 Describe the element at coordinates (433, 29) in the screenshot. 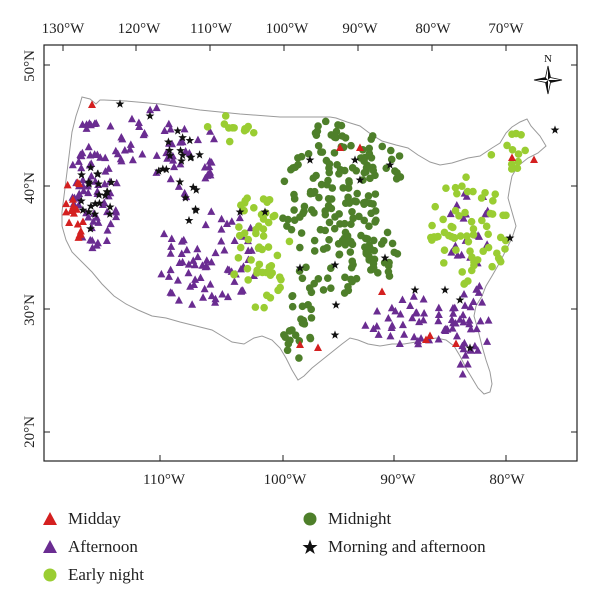

I see `top-lon-label: 80°W` at that location.